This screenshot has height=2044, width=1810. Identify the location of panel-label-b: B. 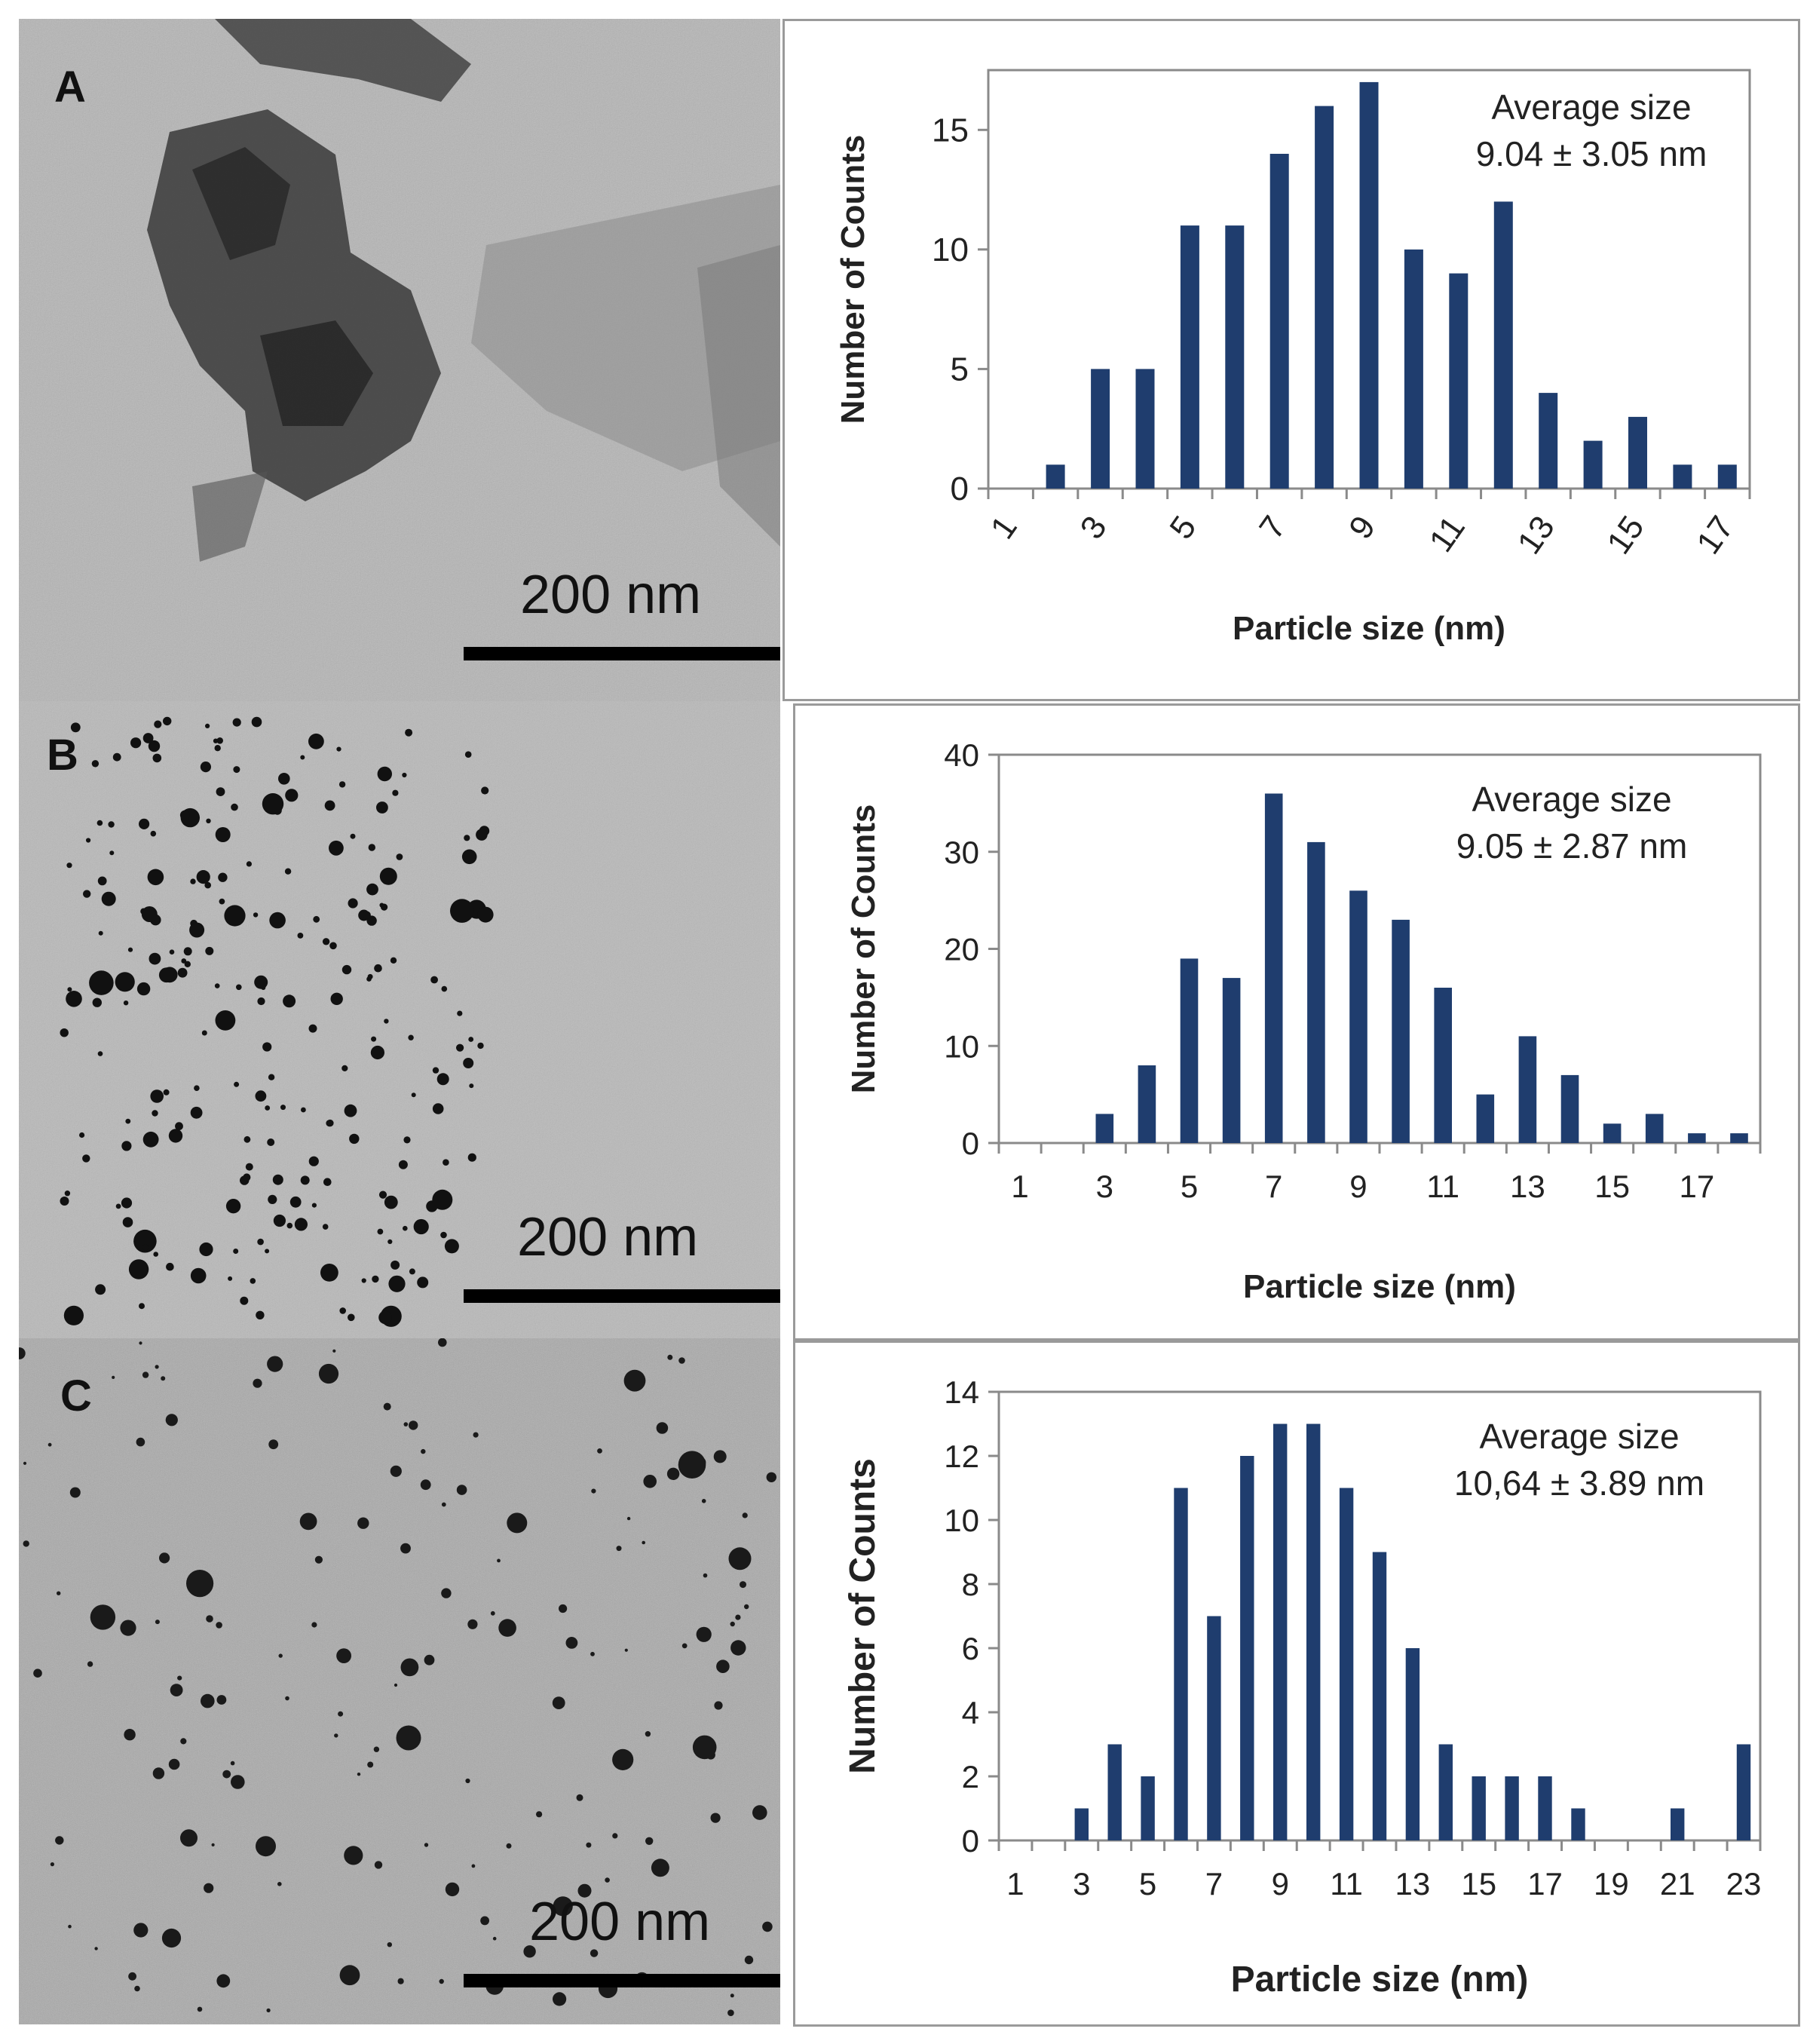
(62, 755).